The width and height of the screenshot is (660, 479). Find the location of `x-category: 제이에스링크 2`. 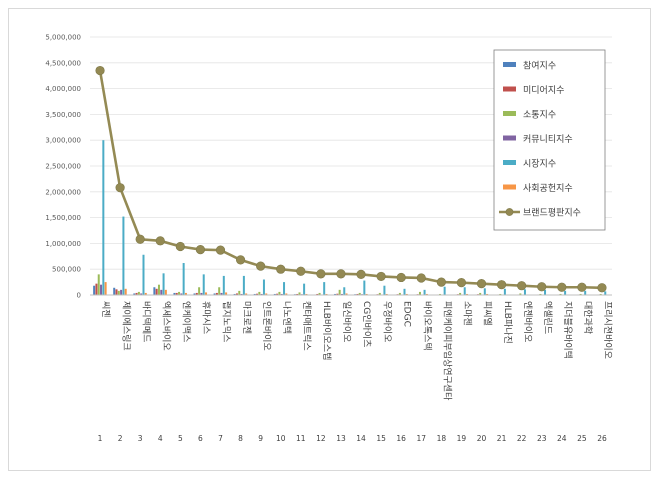

x-category: 제이에스링크 2 is located at coordinates (125, 372).